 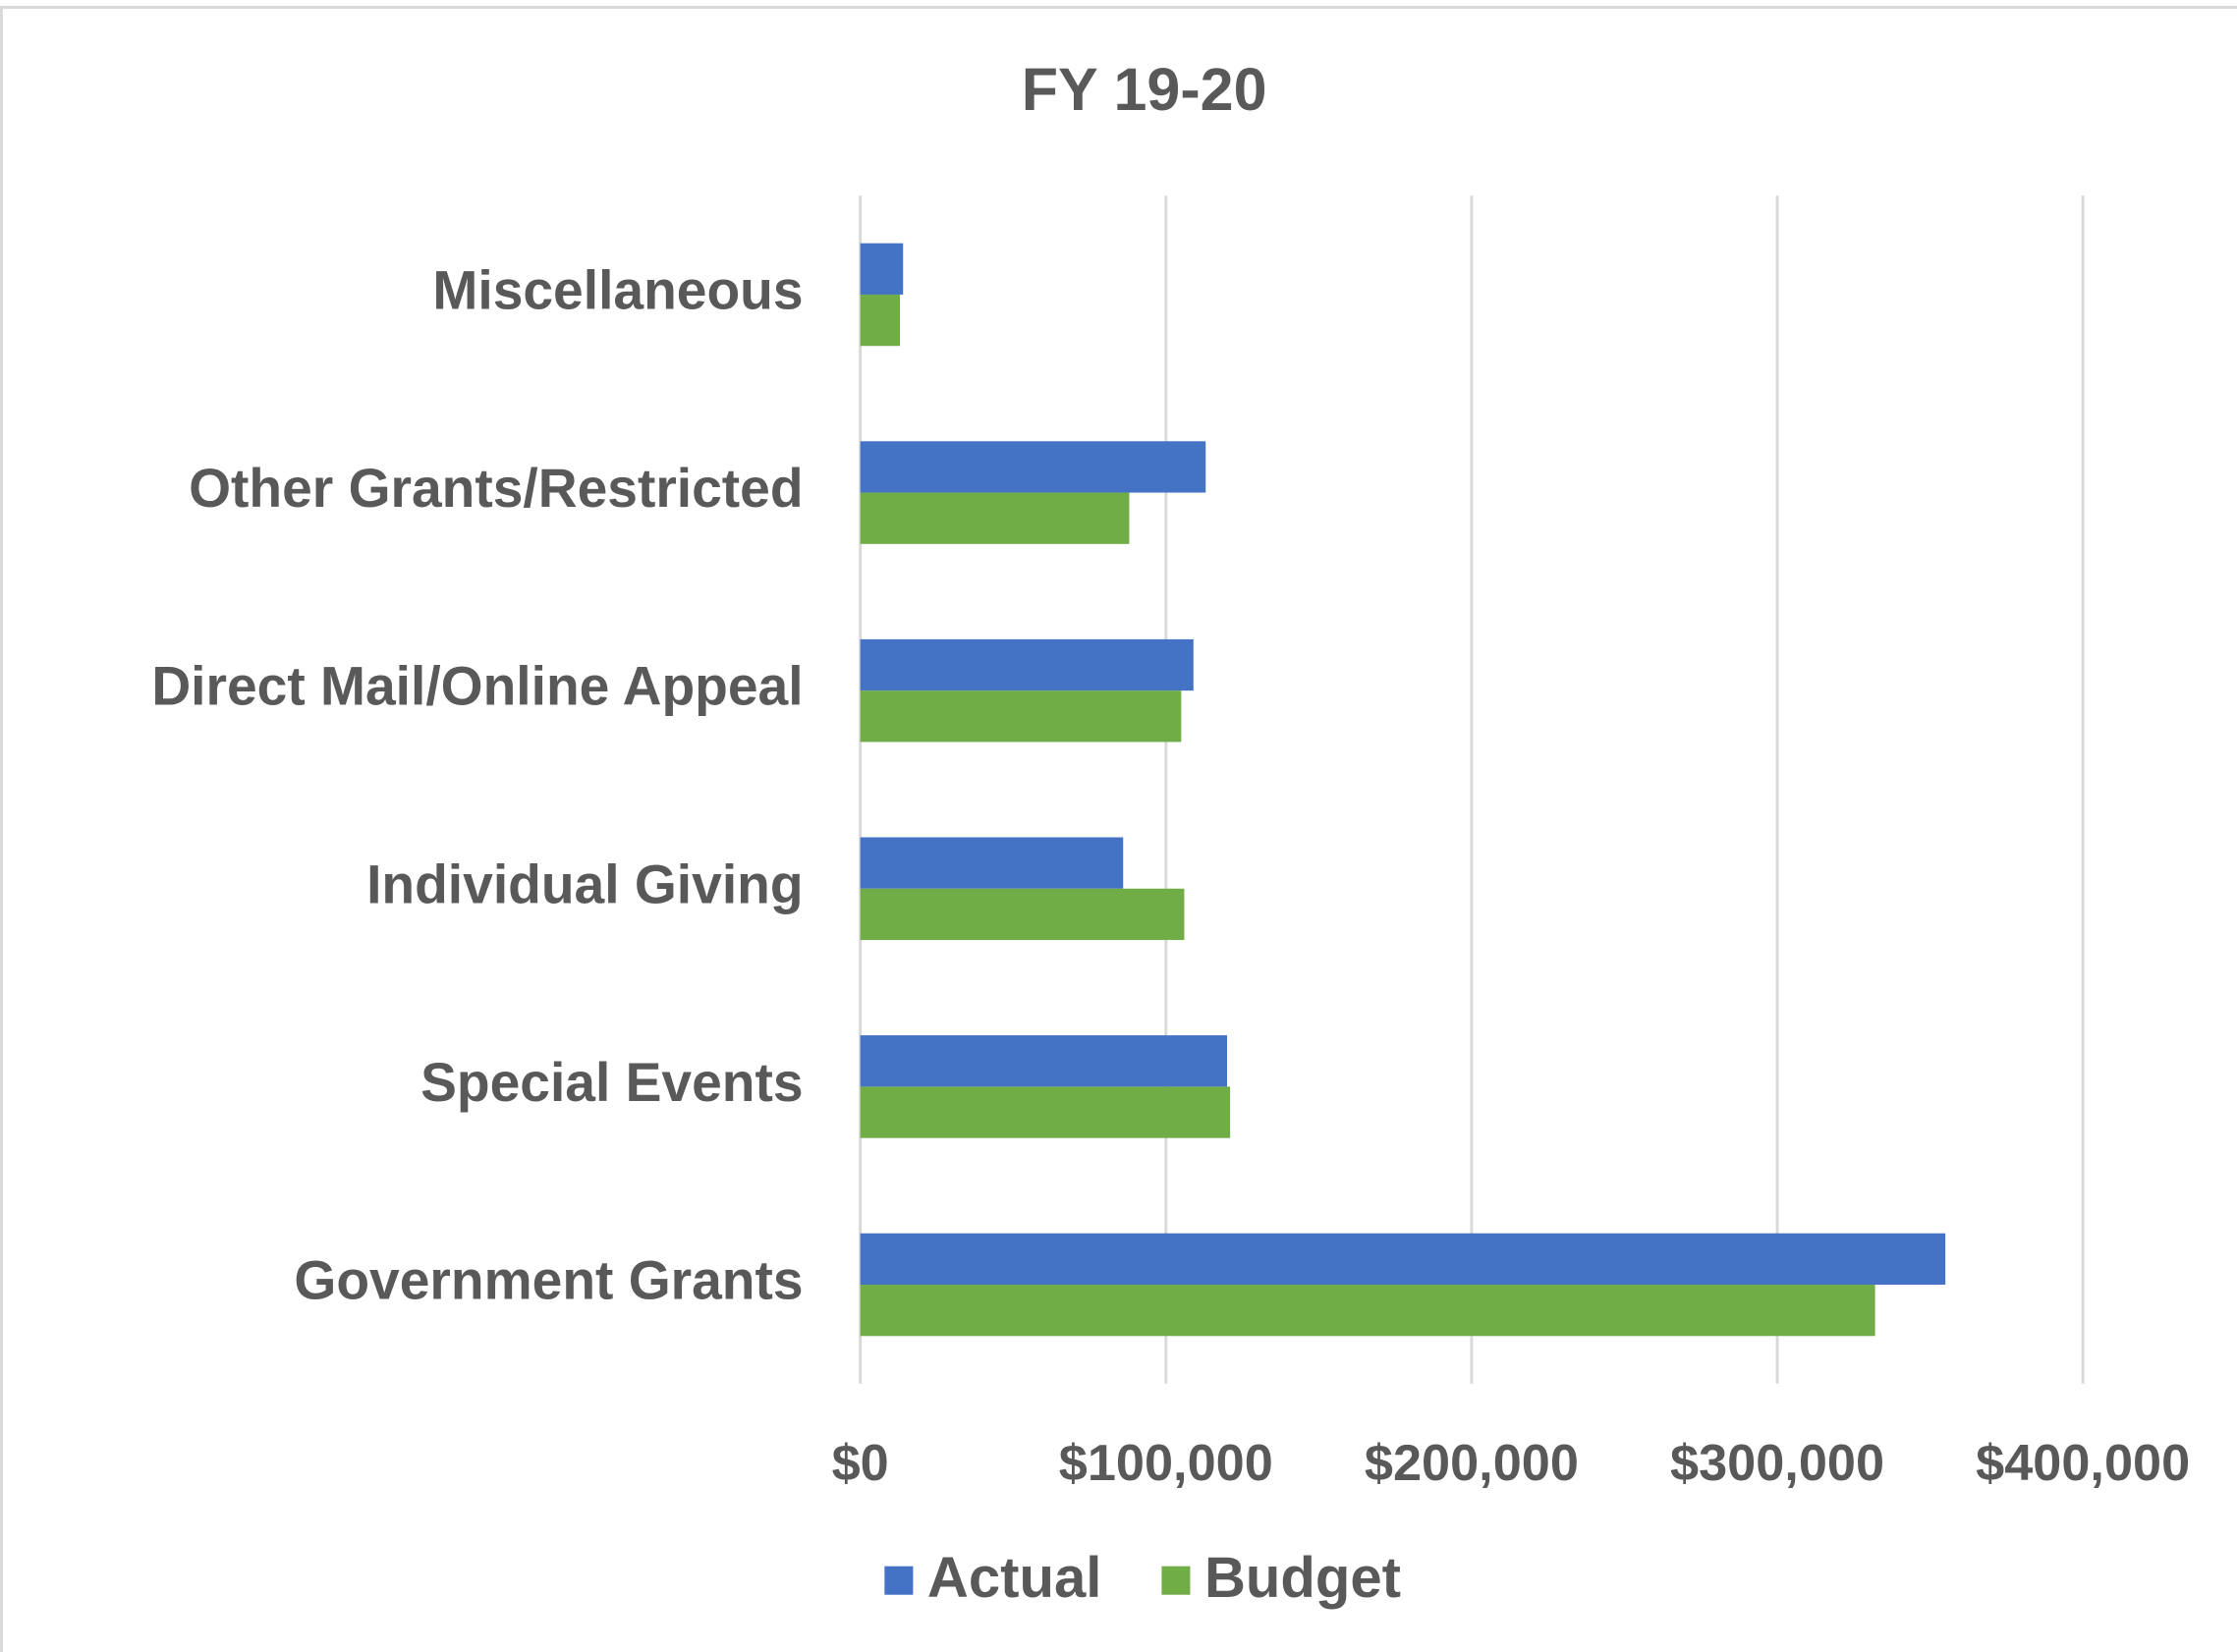 I want to click on x-tick-label: $400,000, so click(x=2083, y=1463).